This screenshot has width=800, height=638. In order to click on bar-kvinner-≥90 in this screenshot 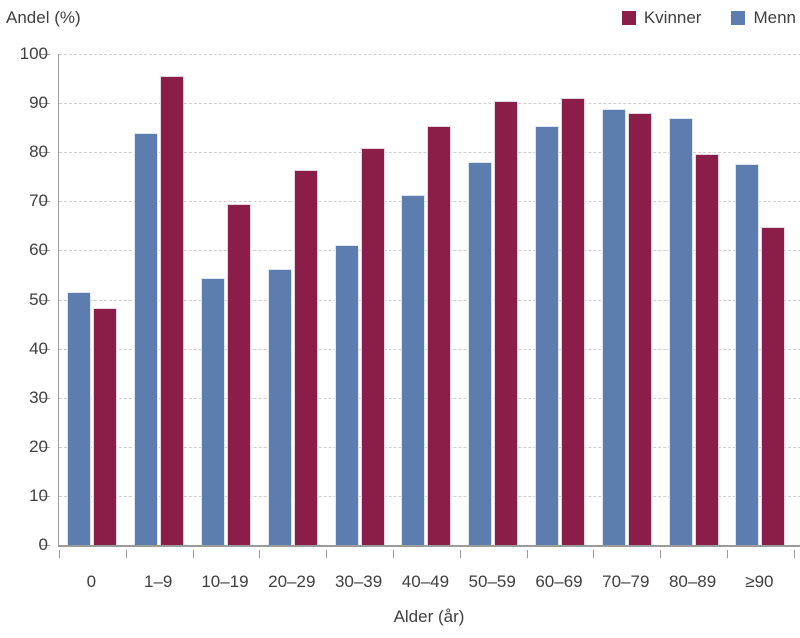, I will do `click(773, 386)`.